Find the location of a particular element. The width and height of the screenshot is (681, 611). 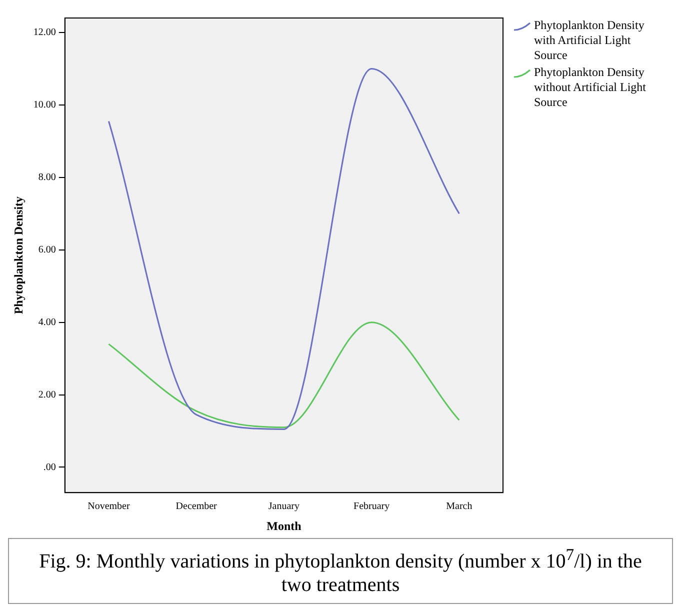

legend-label: Phytoplankton Density with Artificial Light Source is located at coordinates (590, 40).